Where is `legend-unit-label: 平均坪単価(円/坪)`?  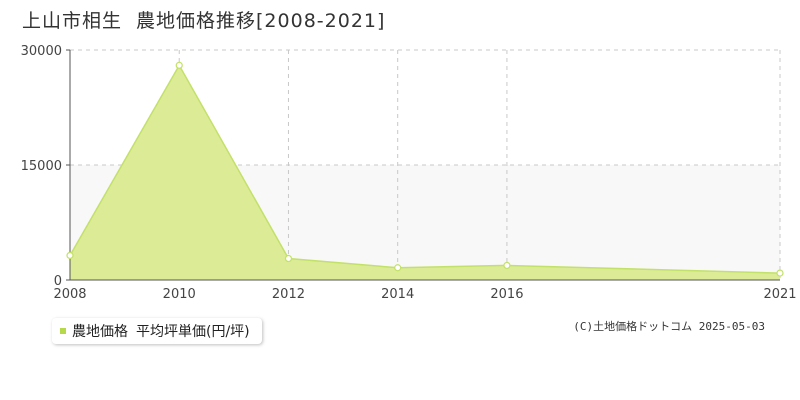 legend-unit-label: 平均坪単価(円/坪) is located at coordinates (193, 332).